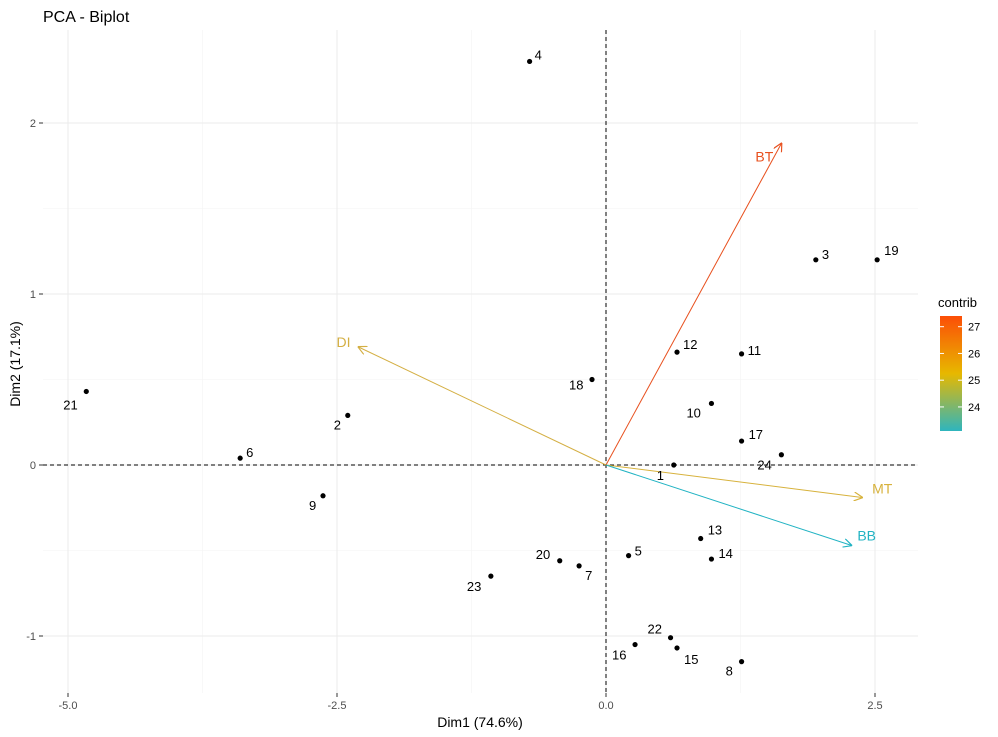 This screenshot has width=998, height=737. I want to click on point-label-4: 4, so click(538, 54).